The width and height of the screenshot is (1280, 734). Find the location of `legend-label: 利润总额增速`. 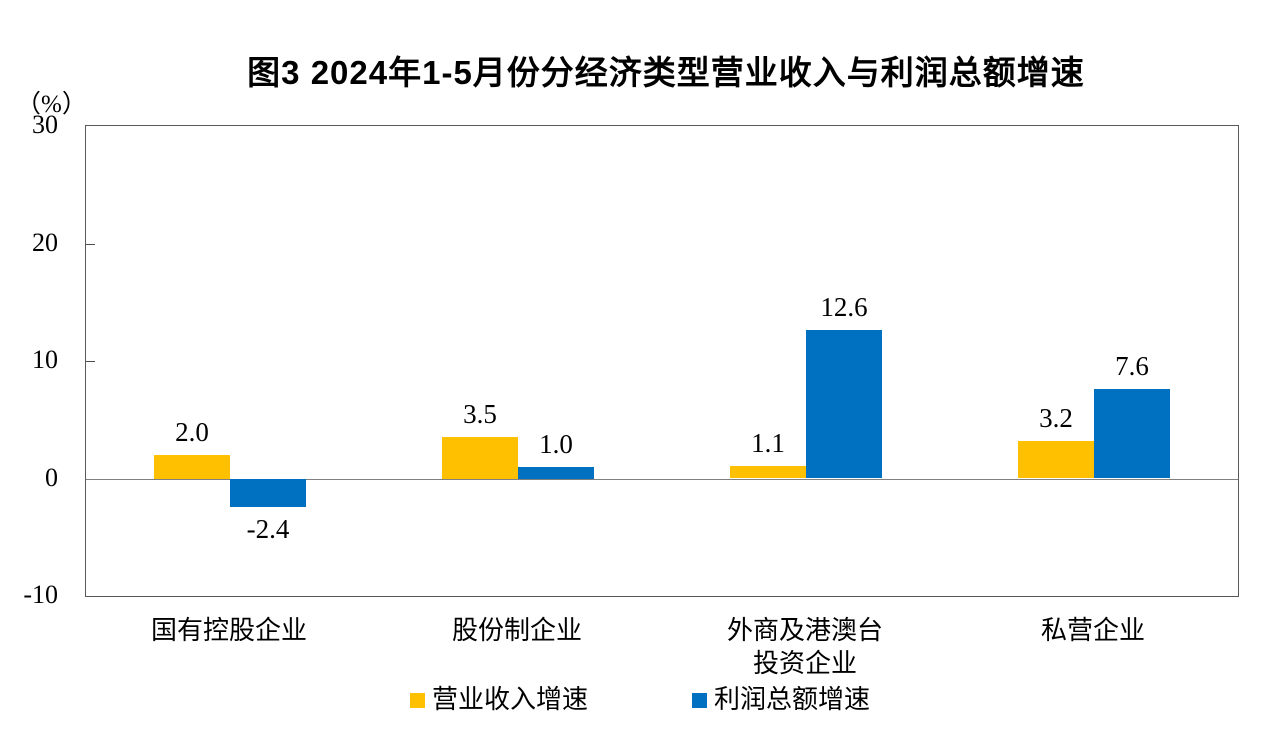

legend-label: 利润总额增速 is located at coordinates (792, 699).